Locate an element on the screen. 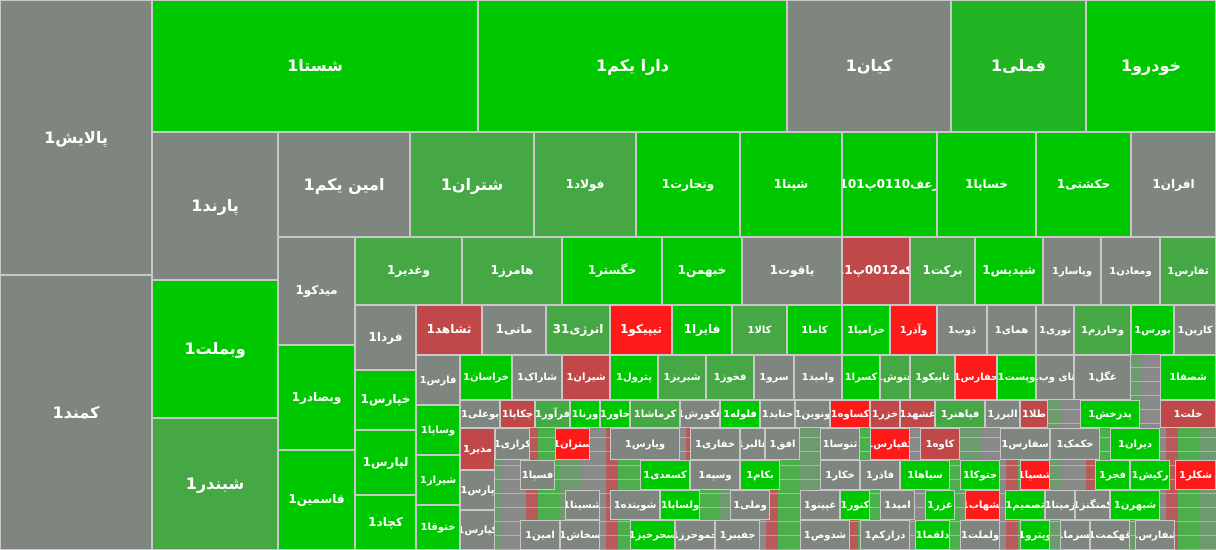 The height and width of the screenshot is (550, 1216). tile: خلت1 is located at coordinates (1188, 414).